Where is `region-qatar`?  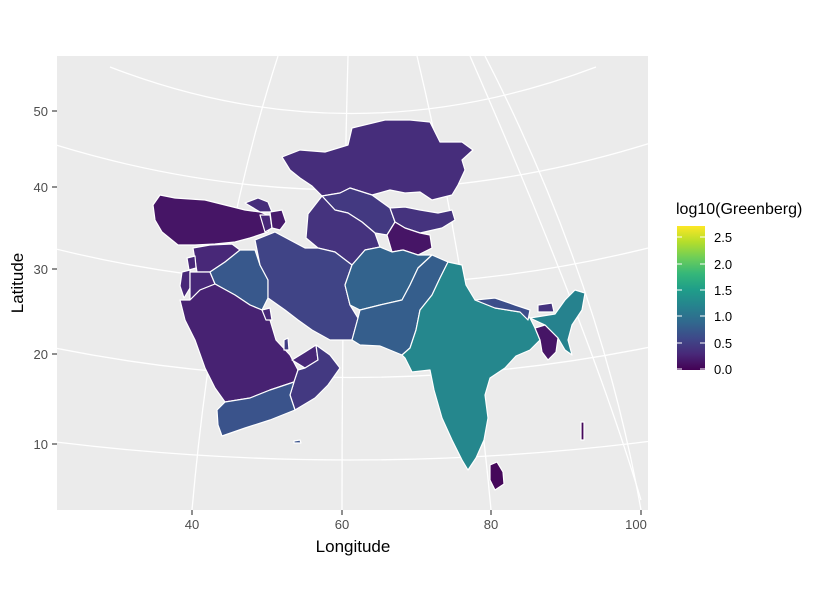
region-qatar is located at coordinates (286, 344).